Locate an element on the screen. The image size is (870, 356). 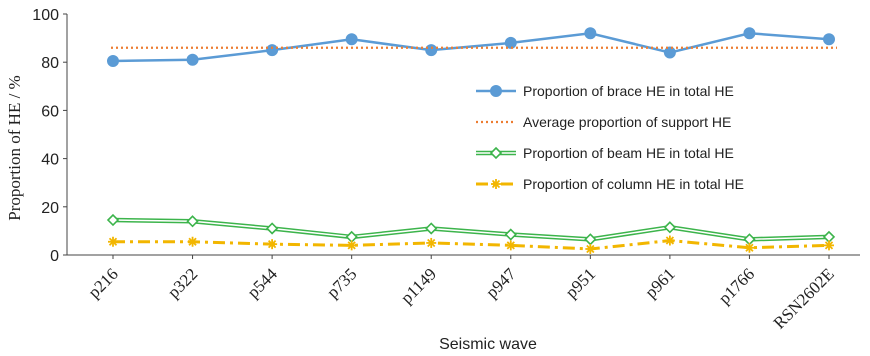
x-tick-label: RSN2602E is located at coordinates (804, 298).